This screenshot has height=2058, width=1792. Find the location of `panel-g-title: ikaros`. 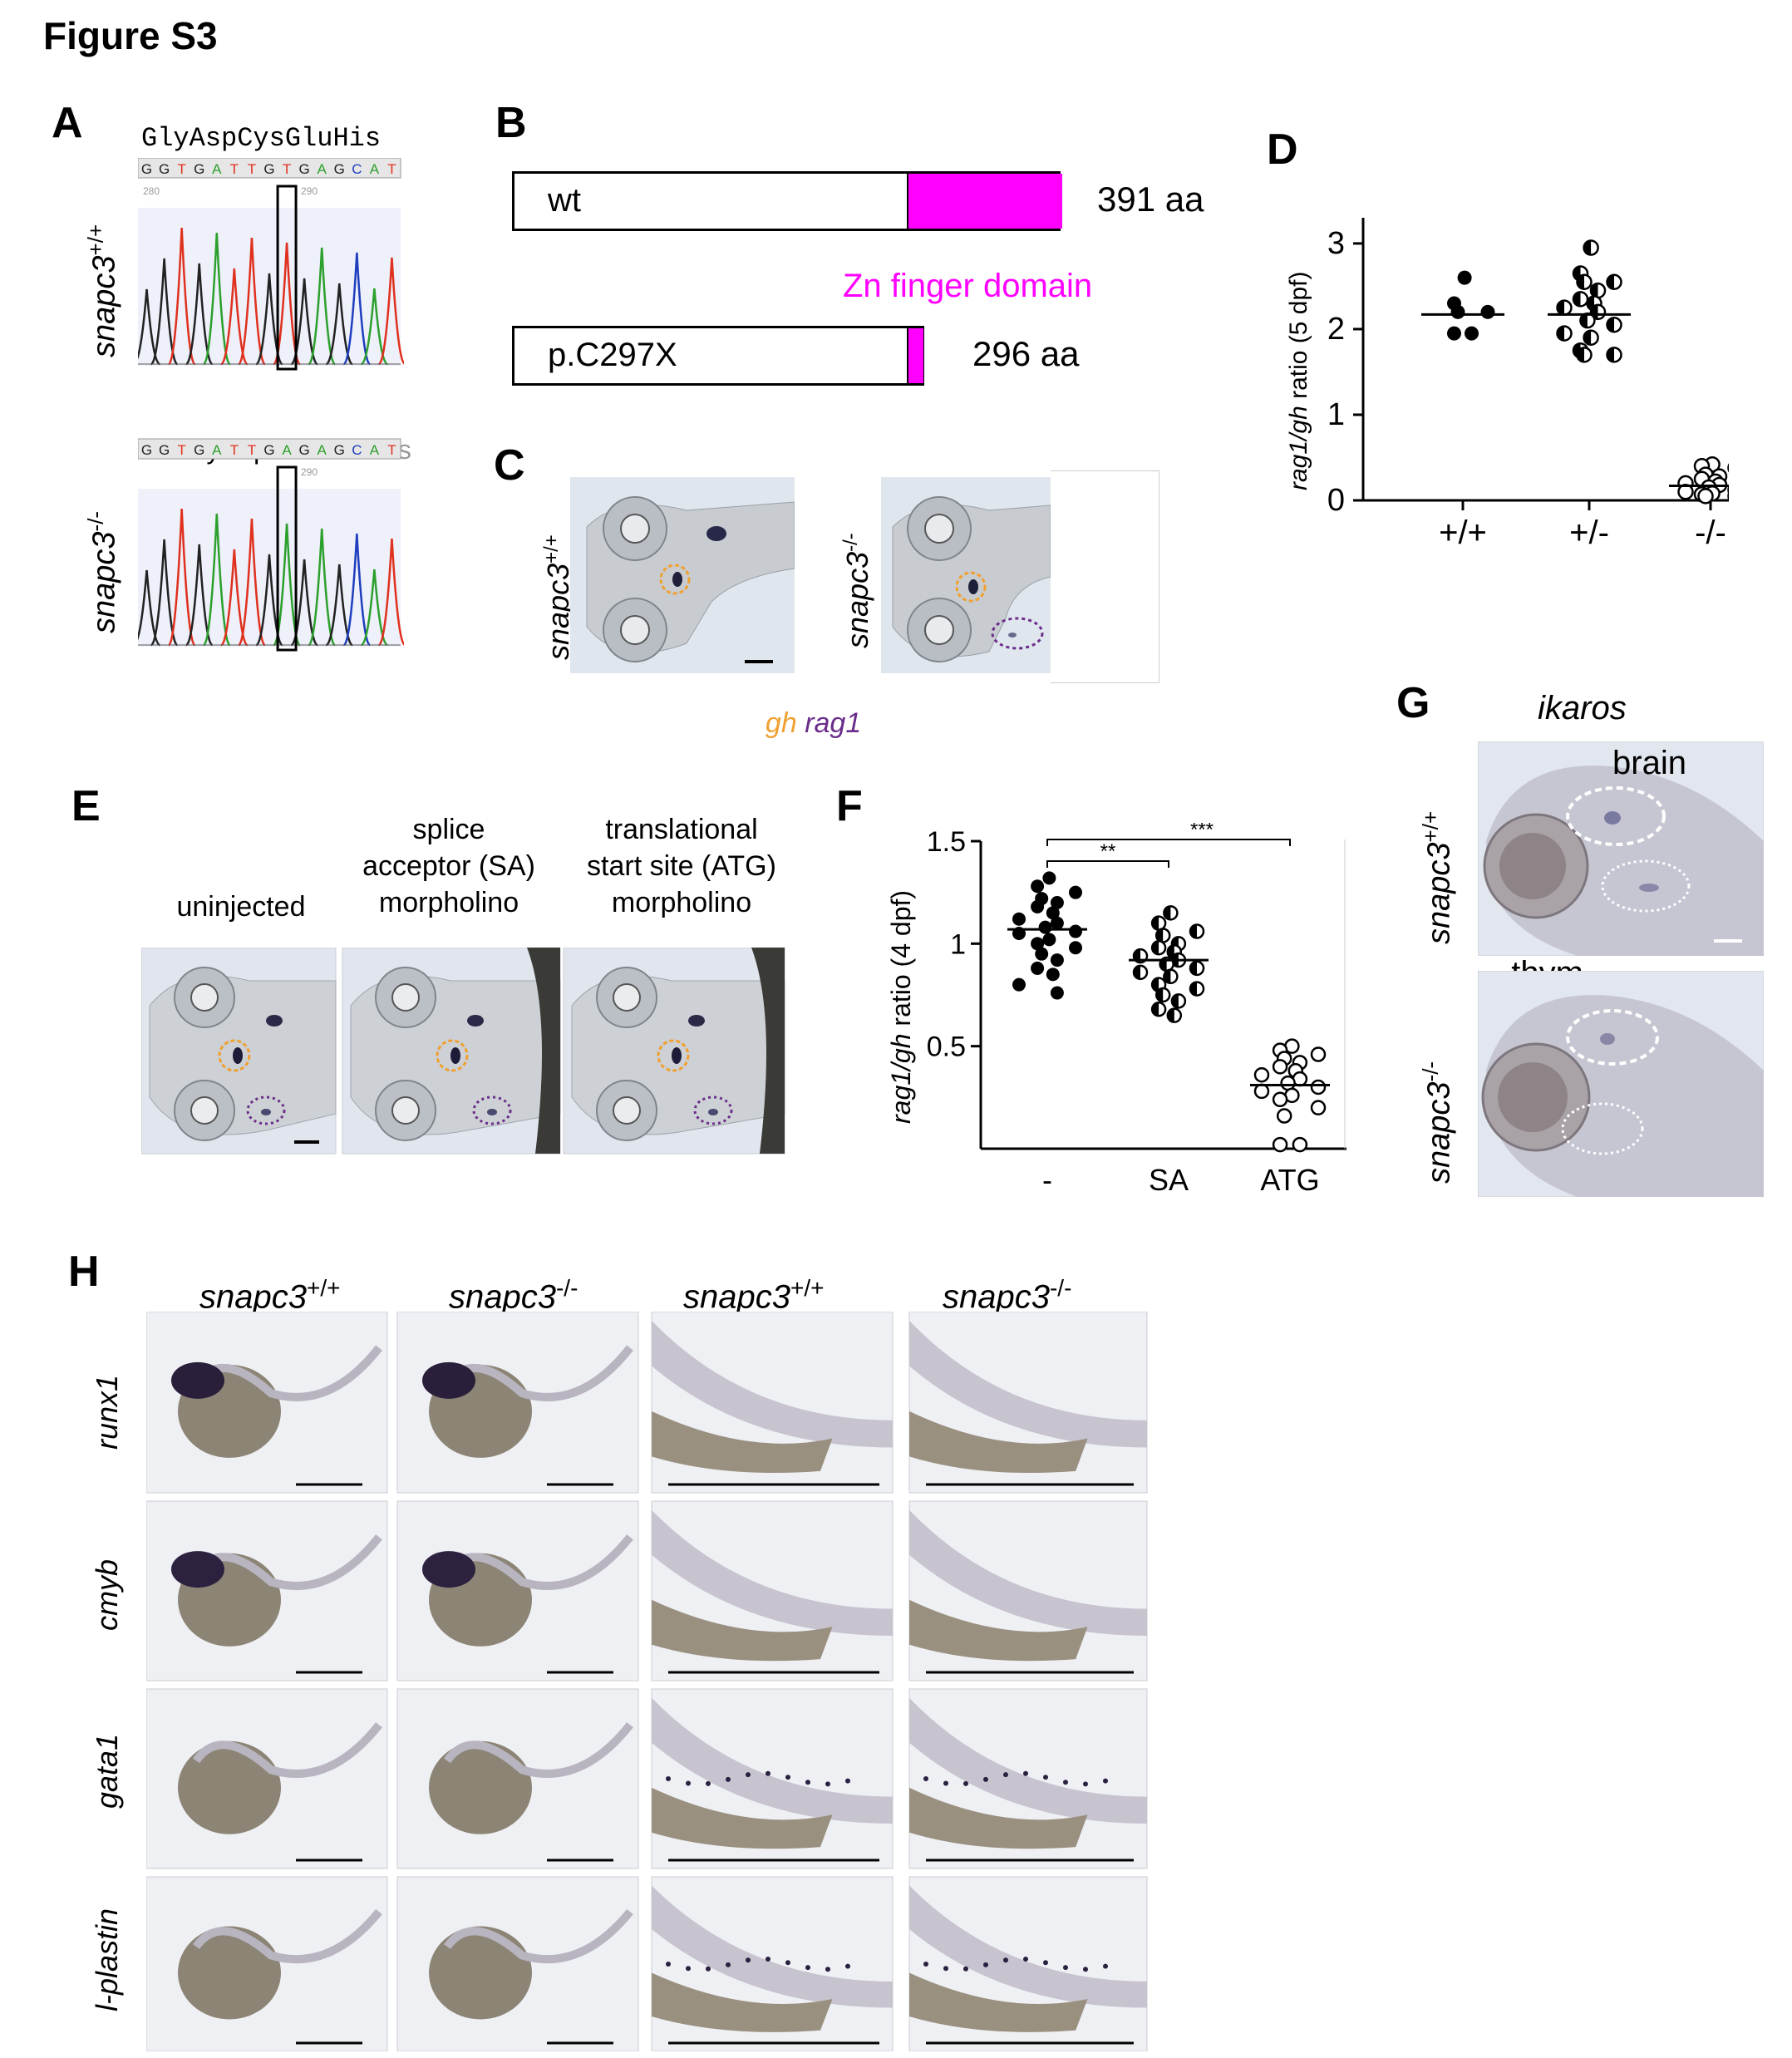

panel-g-title: ikaros is located at coordinates (1582, 708).